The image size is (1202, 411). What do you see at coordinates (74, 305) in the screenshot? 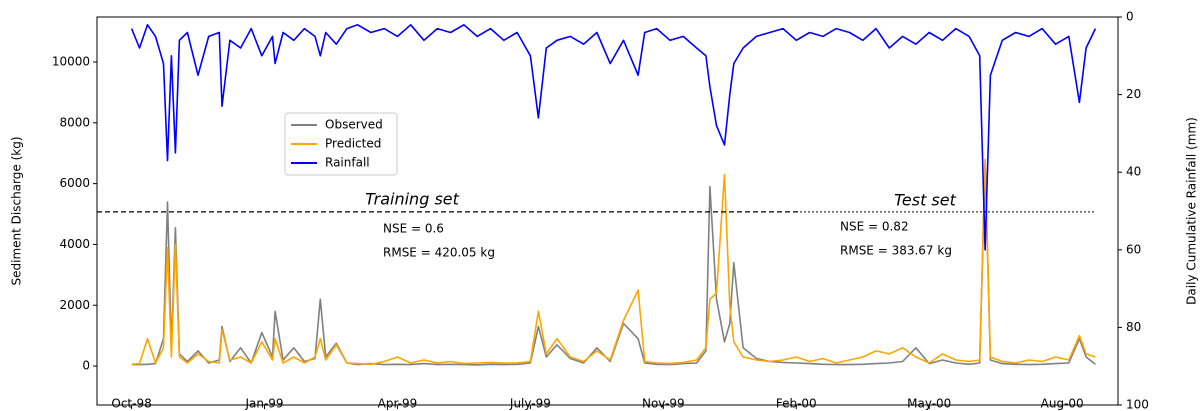
I see `y-tick-label: 2000` at bounding box center [74, 305].